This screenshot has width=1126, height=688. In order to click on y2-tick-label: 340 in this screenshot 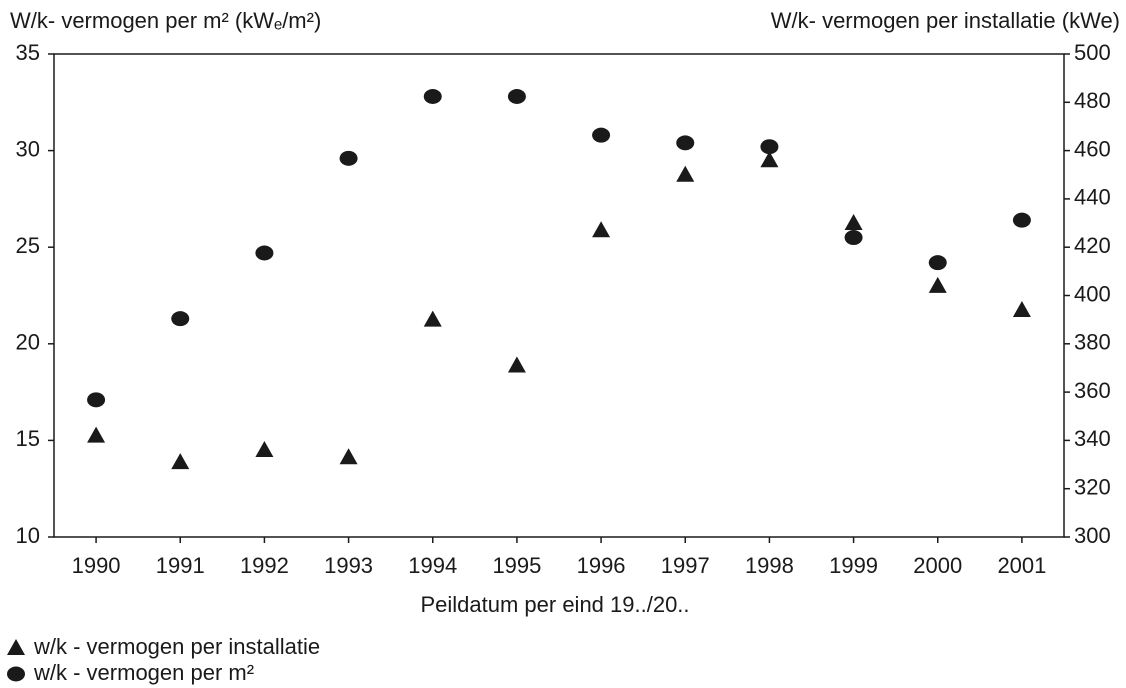, I will do `click(1092, 438)`.